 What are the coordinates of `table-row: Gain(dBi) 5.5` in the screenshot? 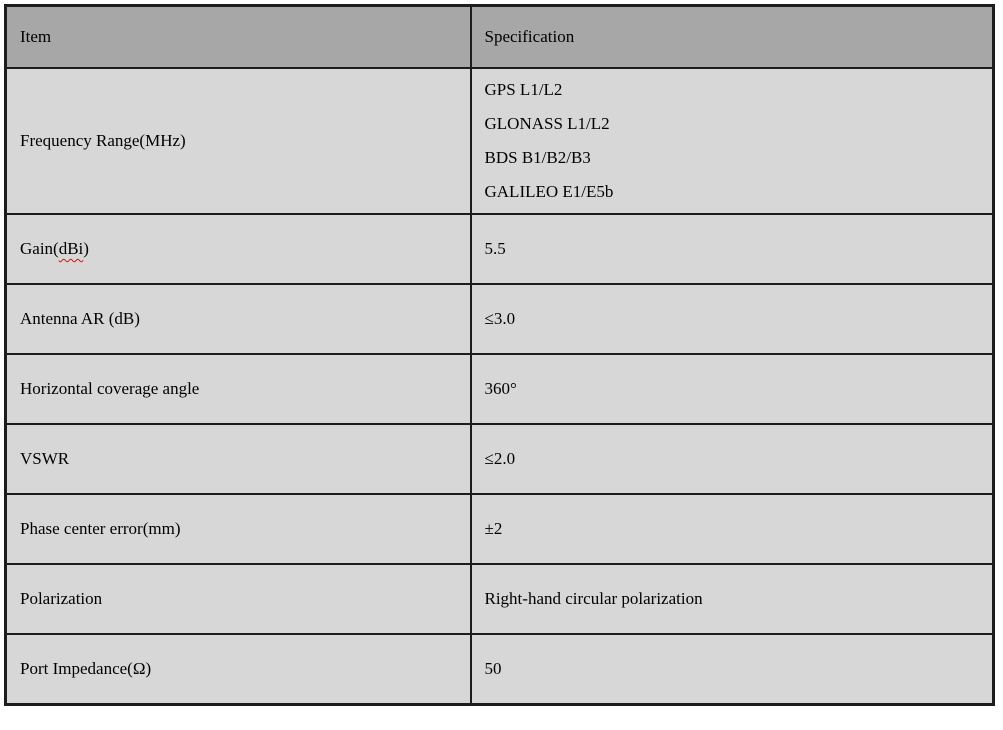 It's located at (499, 249).